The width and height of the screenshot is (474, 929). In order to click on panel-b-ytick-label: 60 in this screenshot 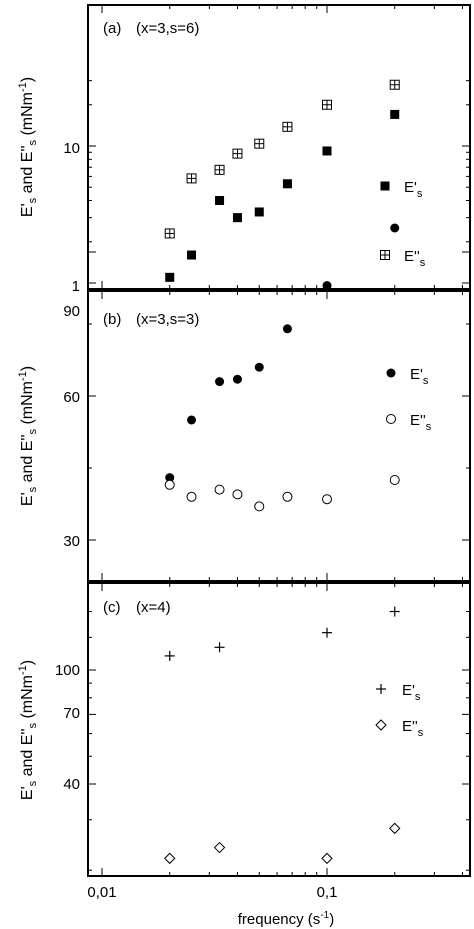, I will do `click(71, 397)`.